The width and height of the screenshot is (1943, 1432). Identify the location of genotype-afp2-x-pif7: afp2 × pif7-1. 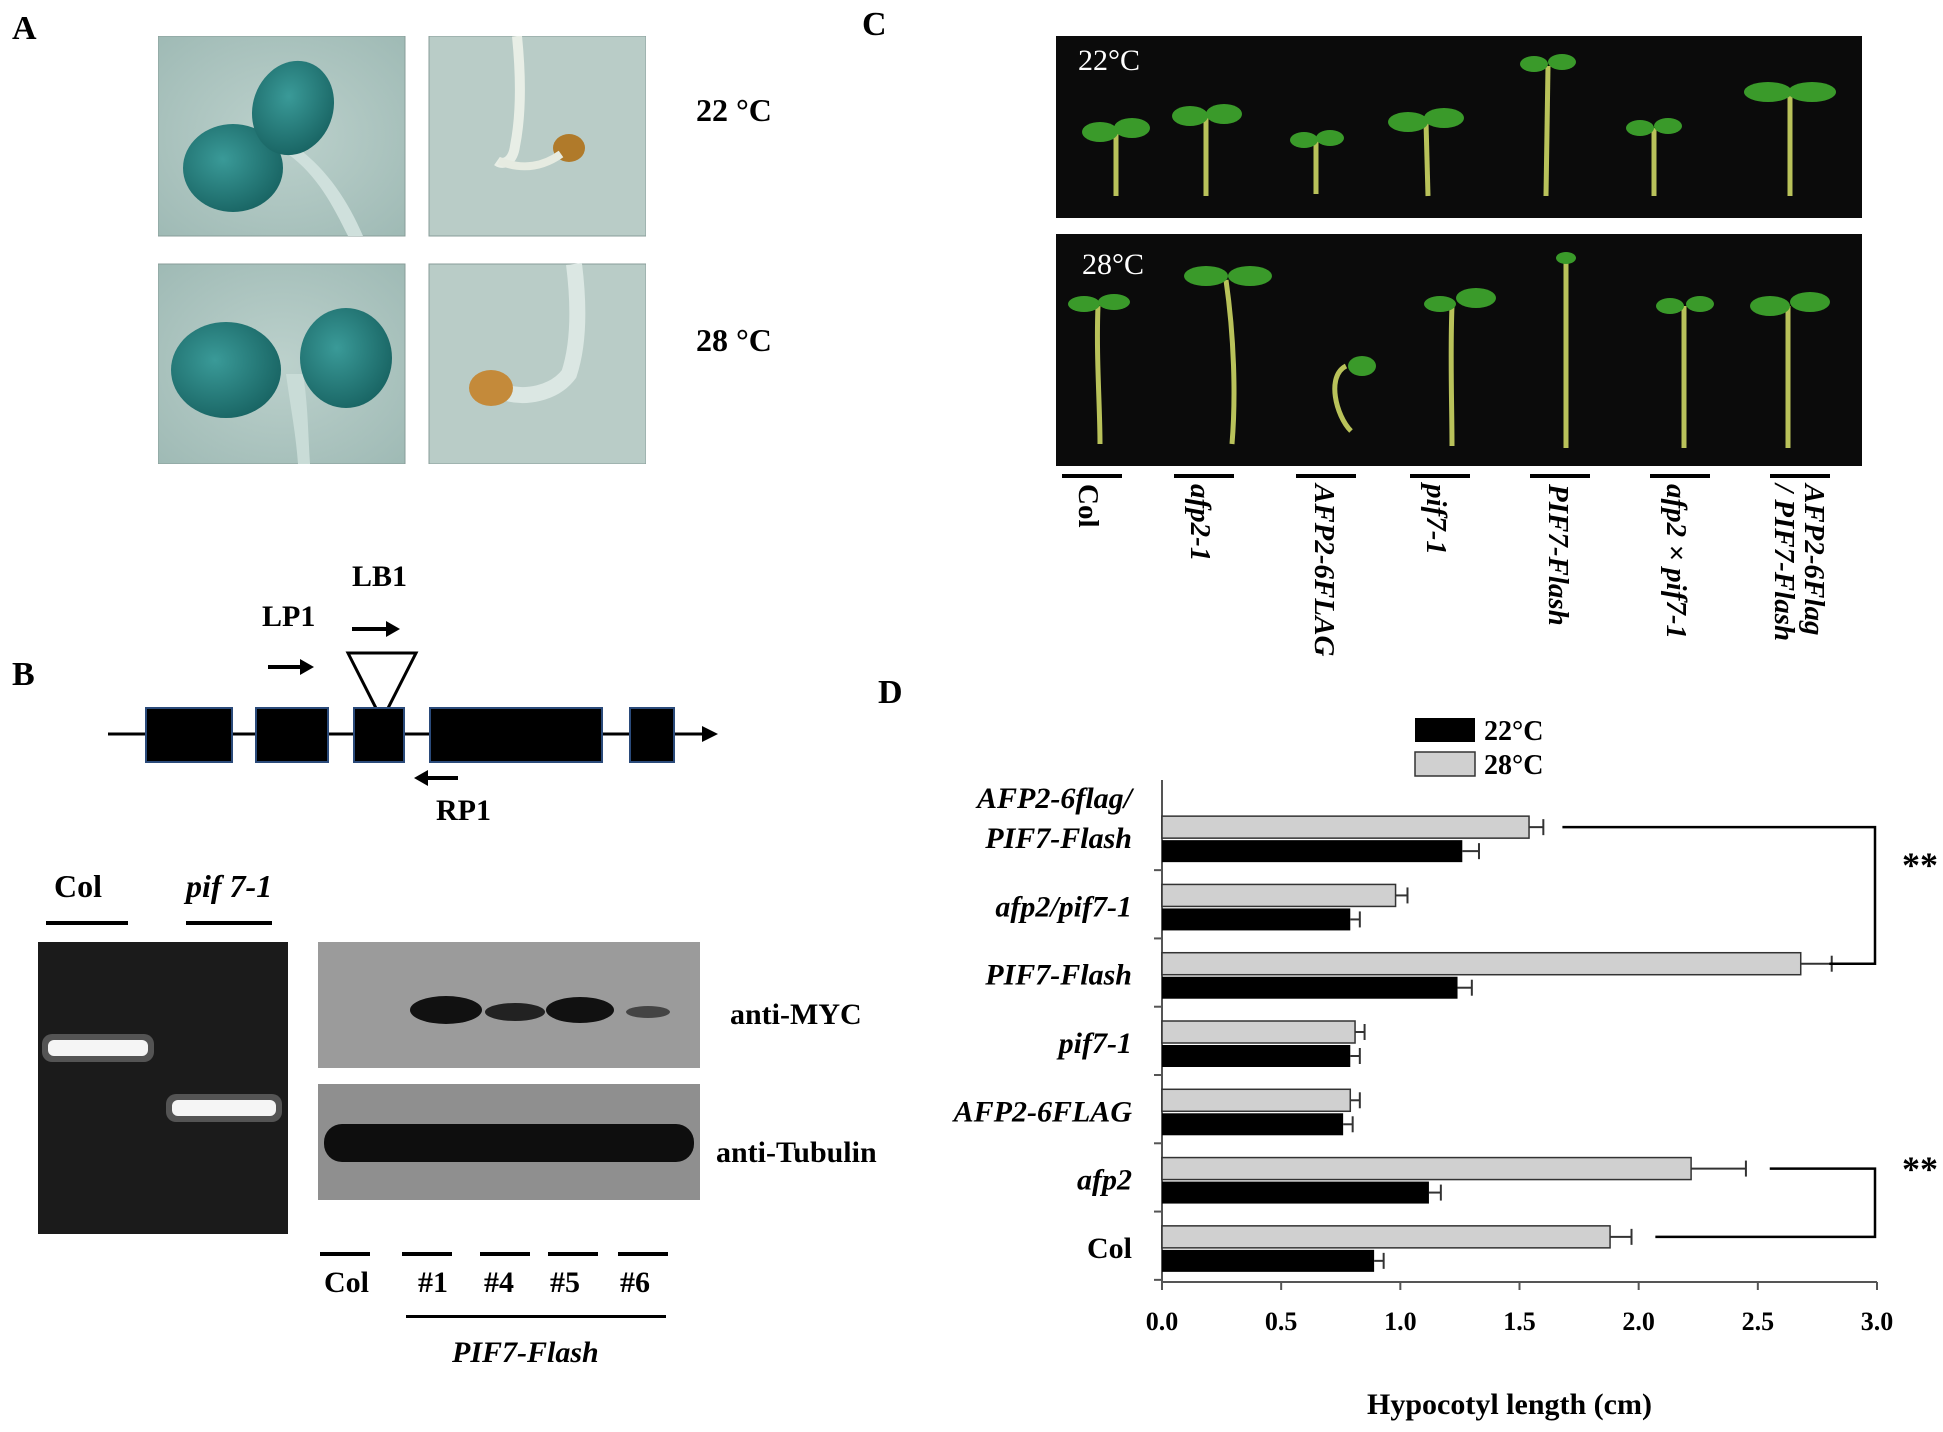
(1676, 562).